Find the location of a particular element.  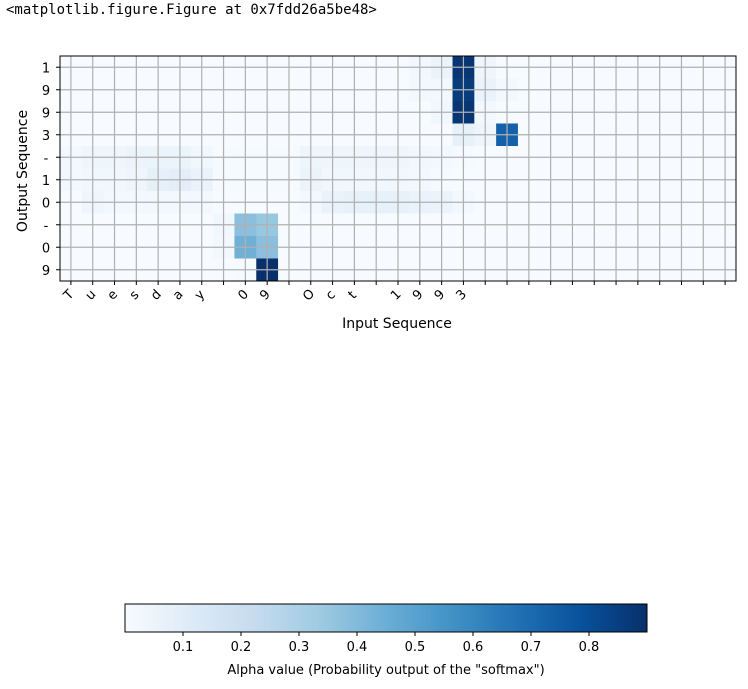

colorbar-tick-label: 0.7 is located at coordinates (531, 647).